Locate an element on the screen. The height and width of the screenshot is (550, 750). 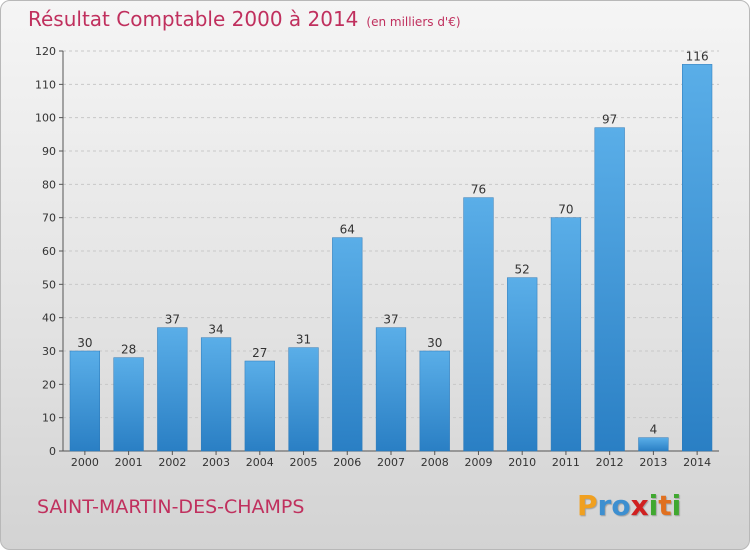
x-tick-label: 2007 is located at coordinates (391, 462).